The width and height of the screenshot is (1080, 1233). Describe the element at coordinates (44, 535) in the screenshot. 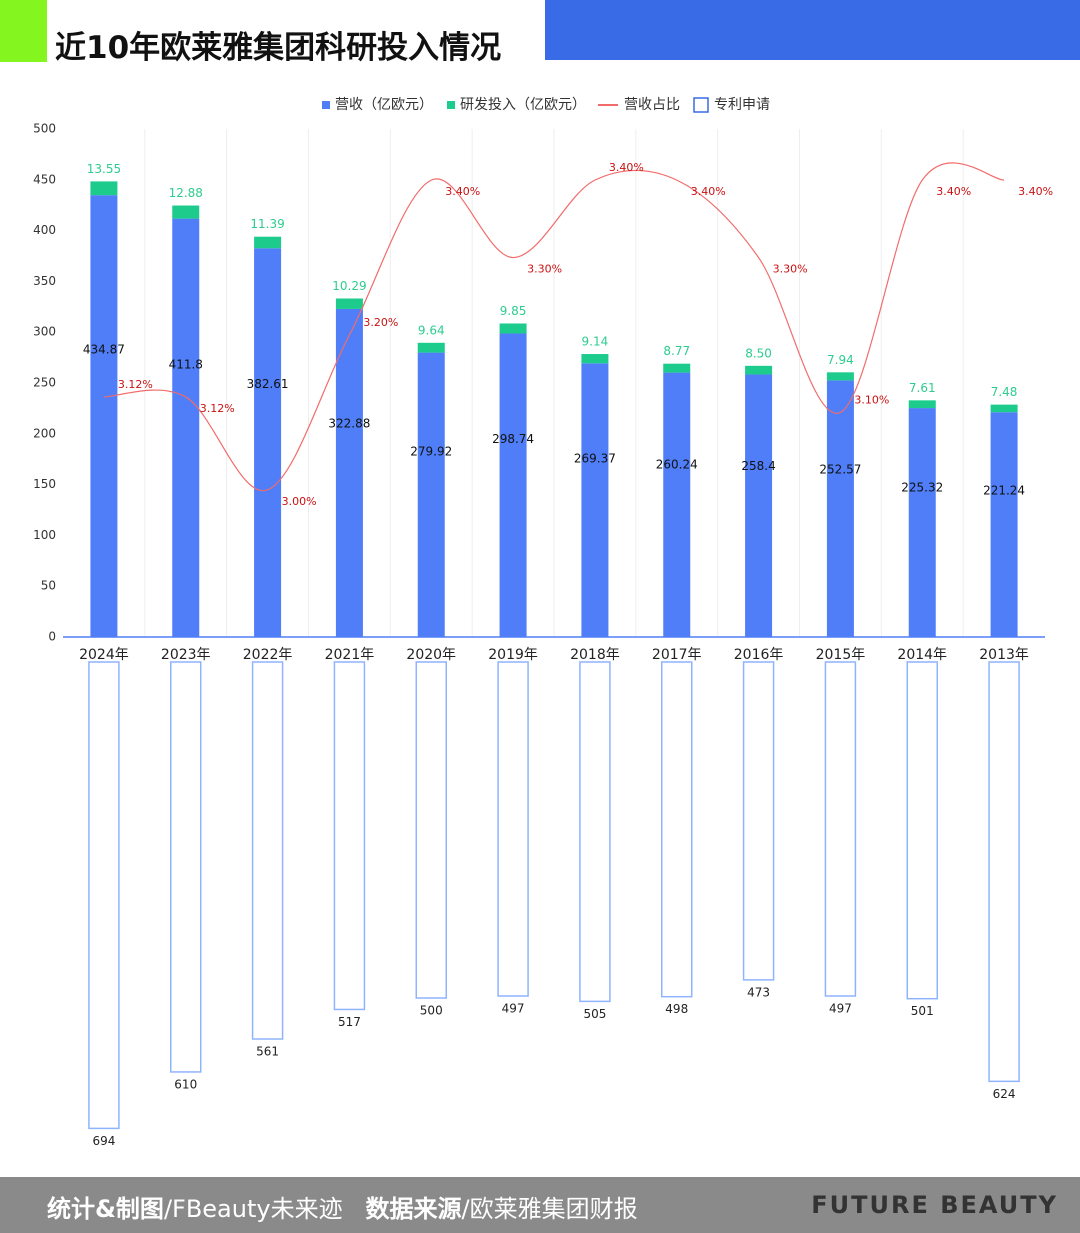

I see `y-tick-label: 100` at that location.